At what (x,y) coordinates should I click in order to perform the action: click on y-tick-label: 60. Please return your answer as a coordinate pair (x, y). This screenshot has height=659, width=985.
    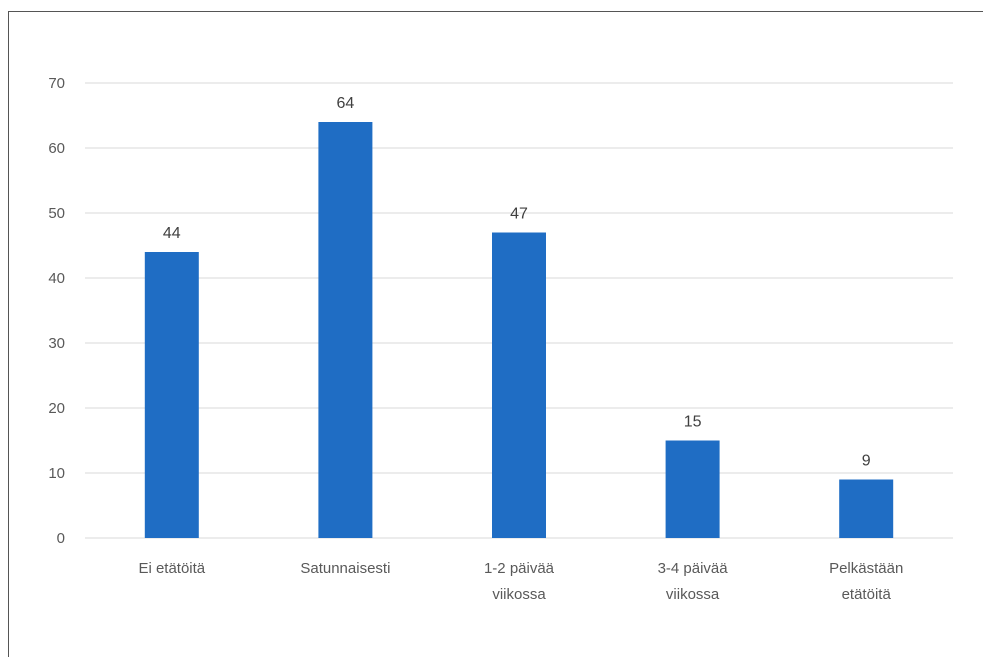
    Looking at the image, I should click on (56, 148).